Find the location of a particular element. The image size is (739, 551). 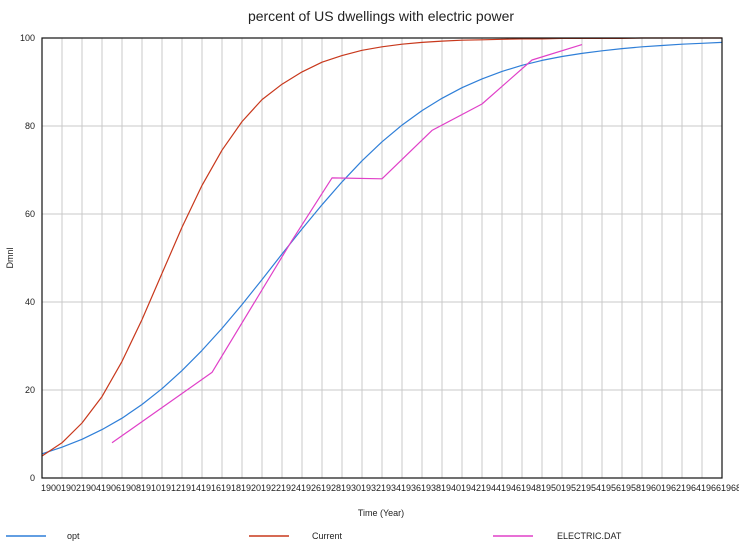

x-tick-label: 1920 is located at coordinates (251, 488).